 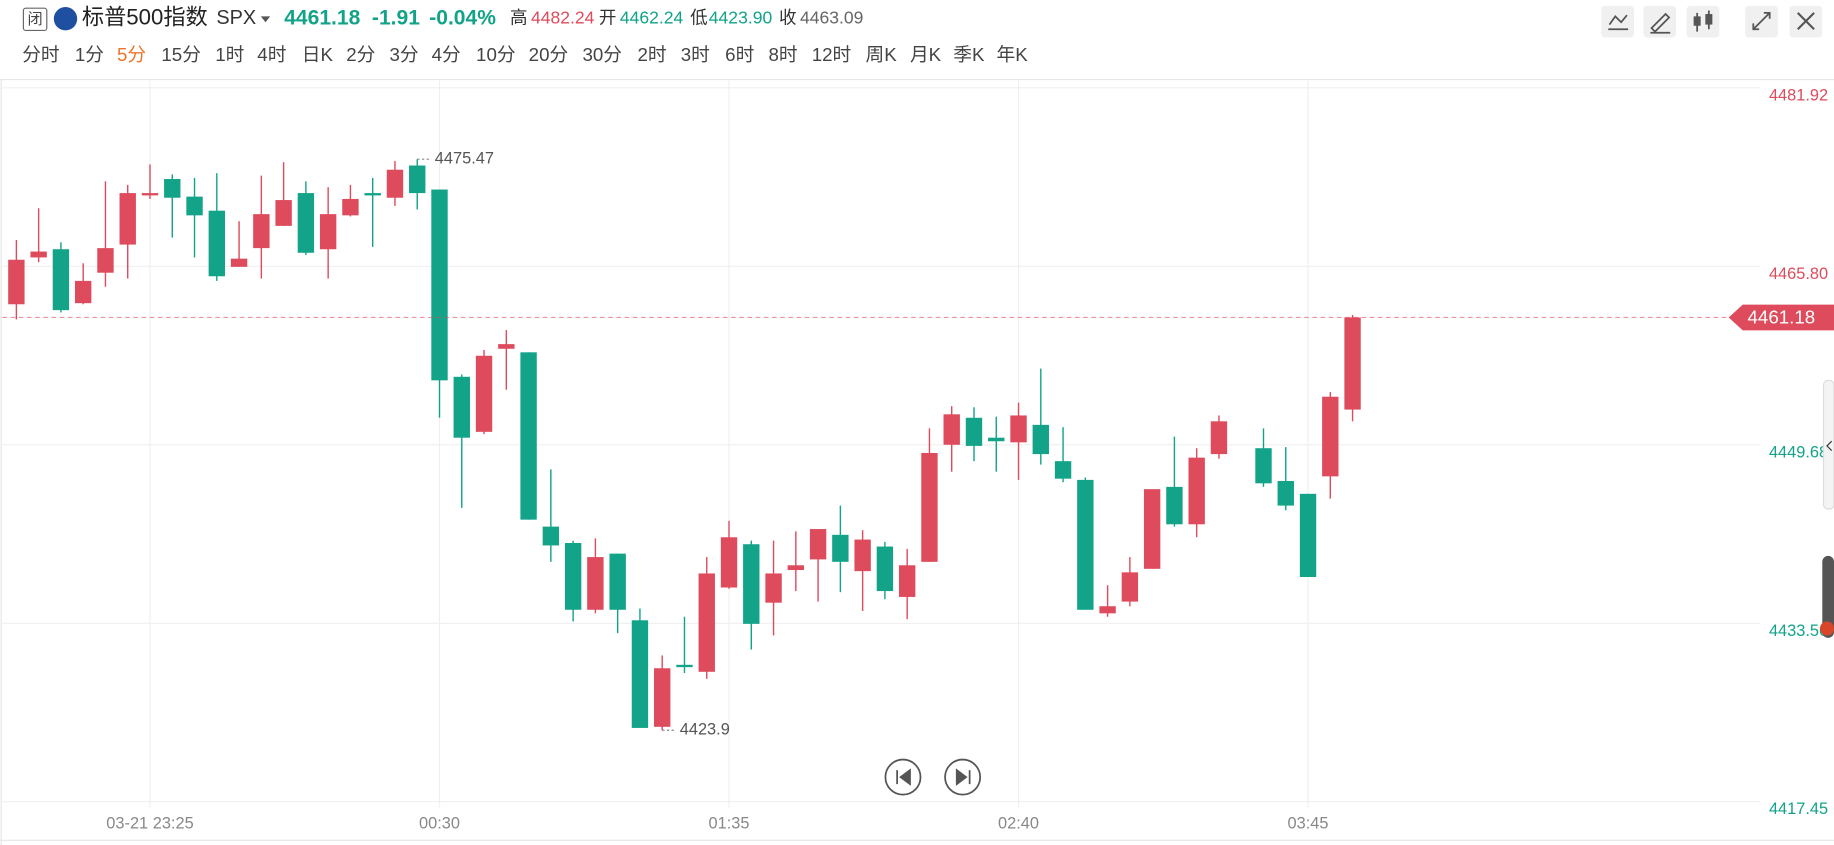 I want to click on period-tab: 1时, so click(x=229, y=54).